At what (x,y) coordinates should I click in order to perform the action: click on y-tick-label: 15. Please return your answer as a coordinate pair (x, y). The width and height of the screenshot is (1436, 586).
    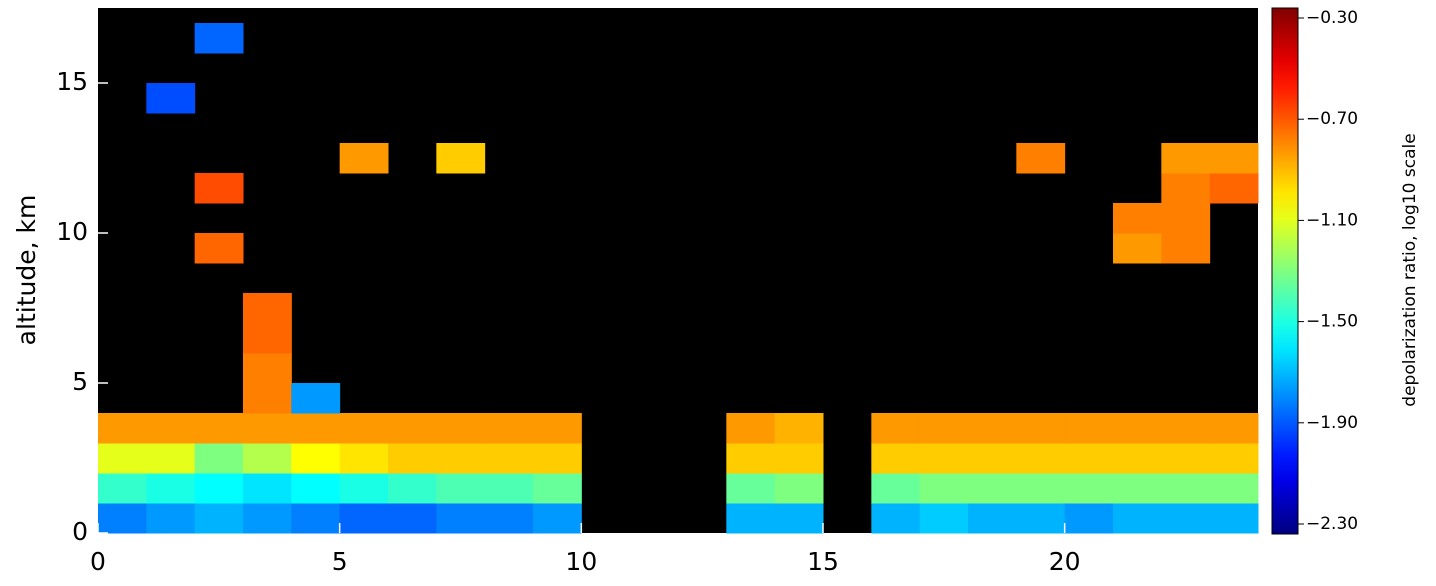
    Looking at the image, I should click on (72, 81).